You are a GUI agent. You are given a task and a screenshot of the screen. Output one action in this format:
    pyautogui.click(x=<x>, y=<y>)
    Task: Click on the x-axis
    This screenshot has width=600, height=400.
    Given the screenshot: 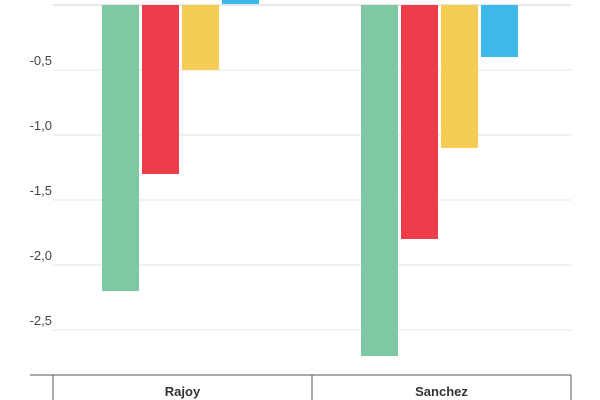 What is the action you would take?
    pyautogui.click(x=301, y=387)
    